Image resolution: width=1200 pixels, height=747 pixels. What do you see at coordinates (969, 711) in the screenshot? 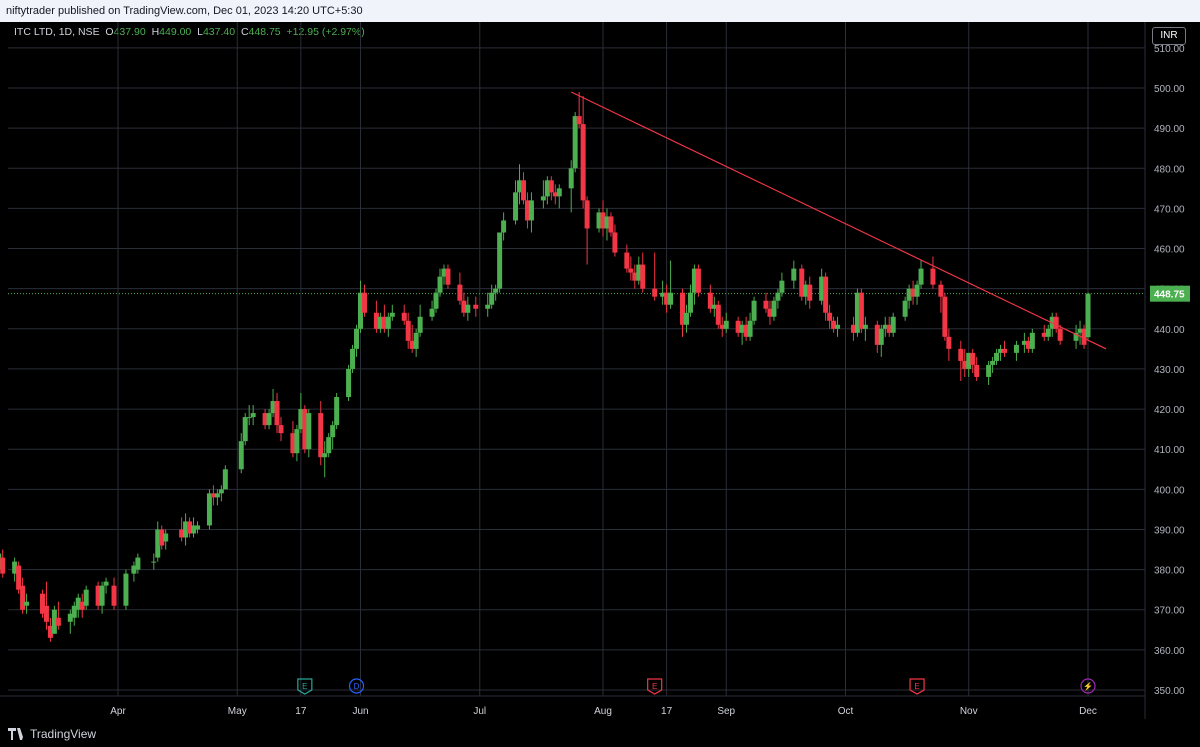
I see `time-tick-label: Nov` at bounding box center [969, 711].